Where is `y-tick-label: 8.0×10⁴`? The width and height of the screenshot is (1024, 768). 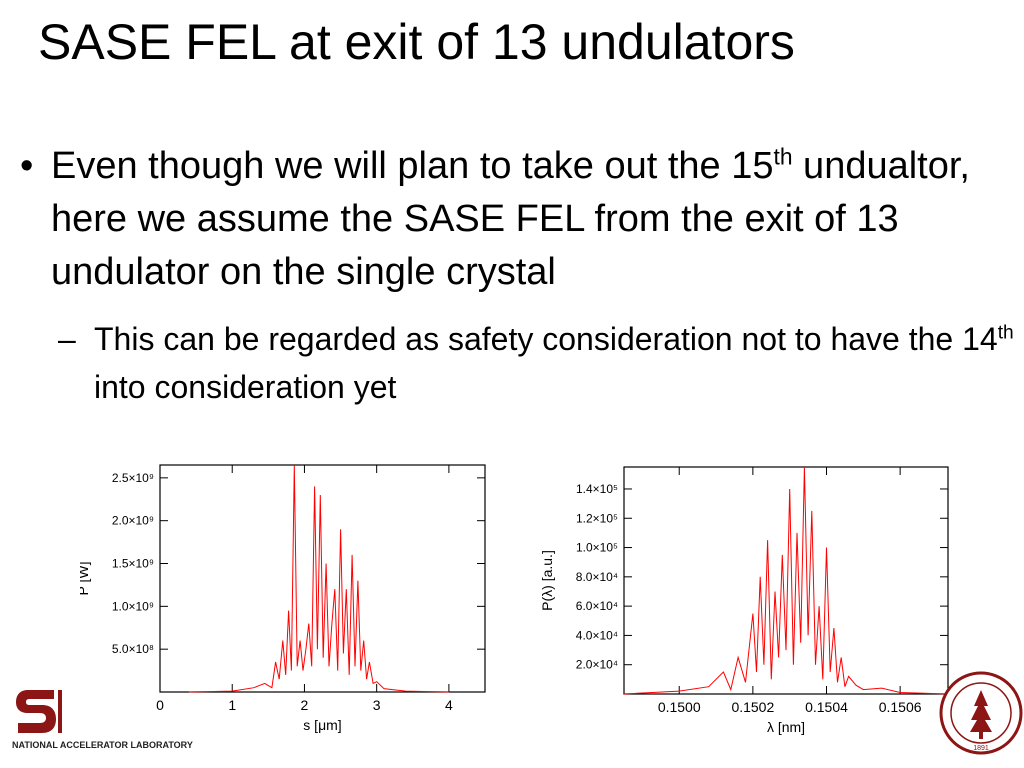
y-tick-label: 8.0×10⁴ is located at coordinates (597, 577).